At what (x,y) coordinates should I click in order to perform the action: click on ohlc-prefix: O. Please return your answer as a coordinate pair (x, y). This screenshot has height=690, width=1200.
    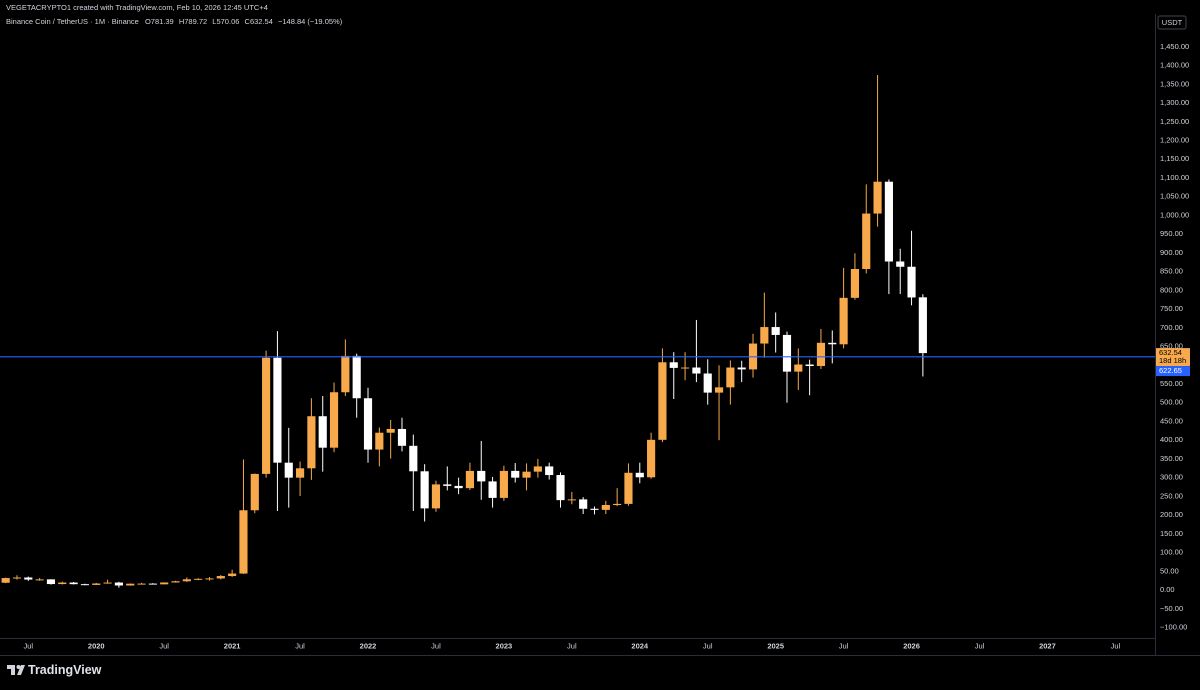
    Looking at the image, I should click on (148, 21).